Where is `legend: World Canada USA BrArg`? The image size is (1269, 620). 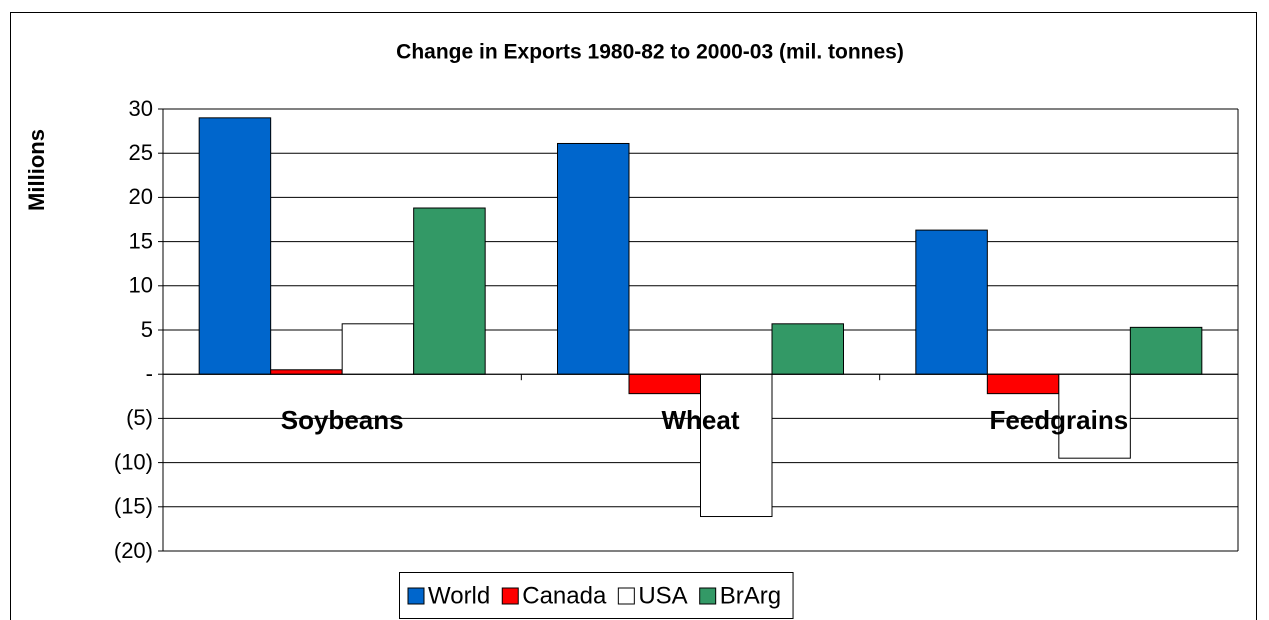
legend: World Canada USA BrArg is located at coordinates (596, 595).